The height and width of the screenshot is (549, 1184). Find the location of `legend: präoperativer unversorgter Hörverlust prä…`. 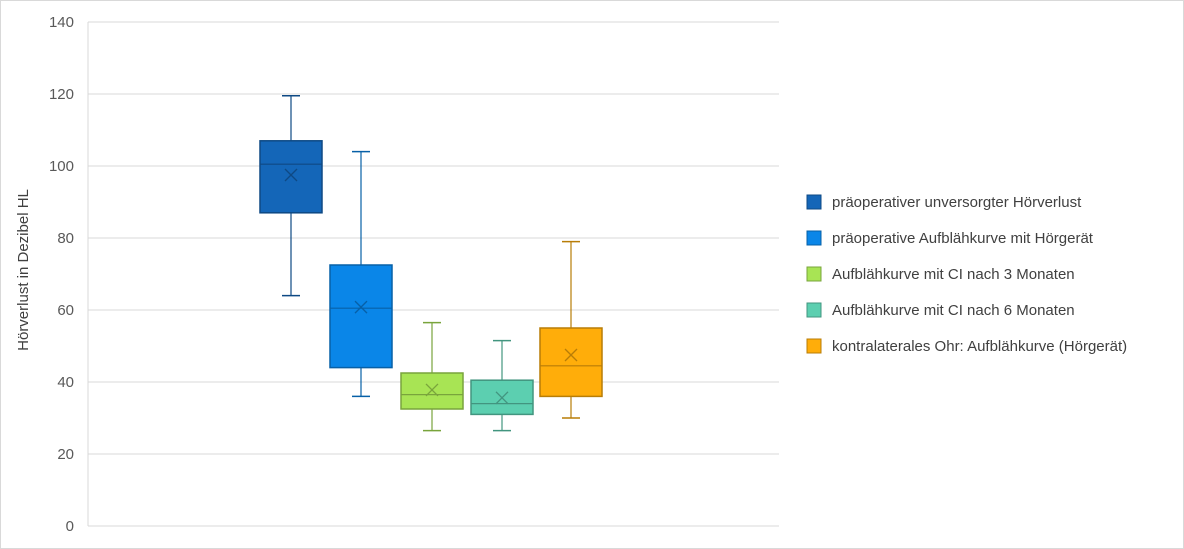

legend: präoperativer unversorgter Hörverlust prä… is located at coordinates (966, 274).